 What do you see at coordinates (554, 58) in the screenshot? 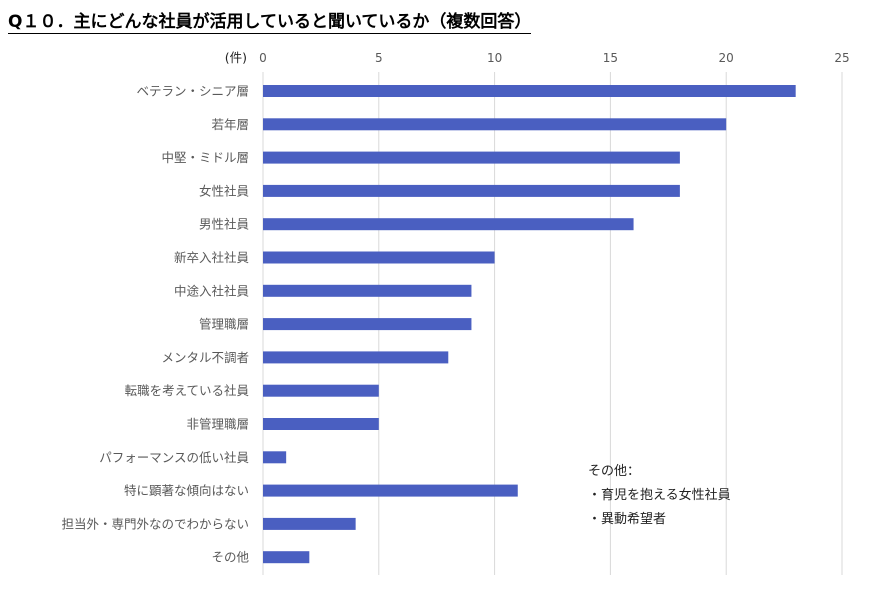
I see `x-tick-labels: 0 5 10 15 20 25` at bounding box center [554, 58].